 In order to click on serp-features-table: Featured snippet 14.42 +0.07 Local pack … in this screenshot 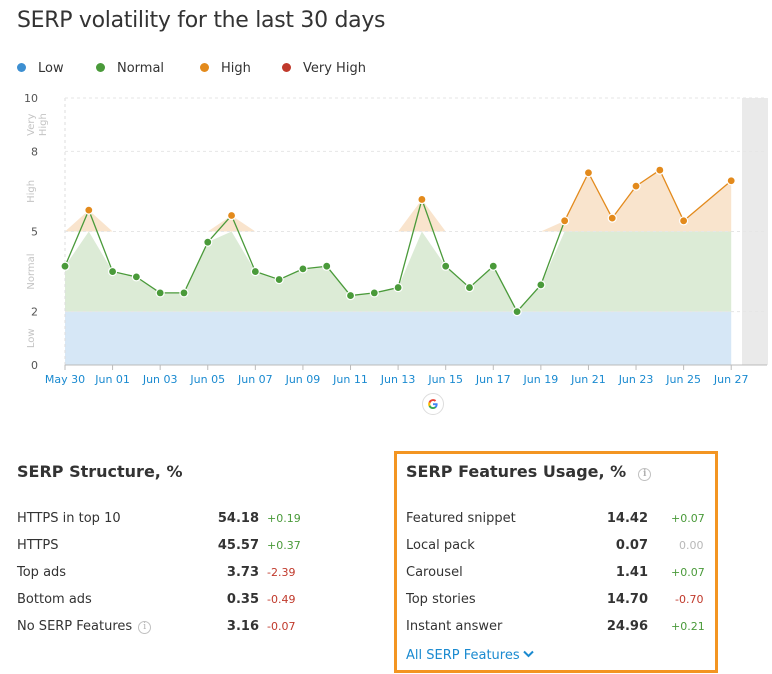, I will do `click(556, 573)`.